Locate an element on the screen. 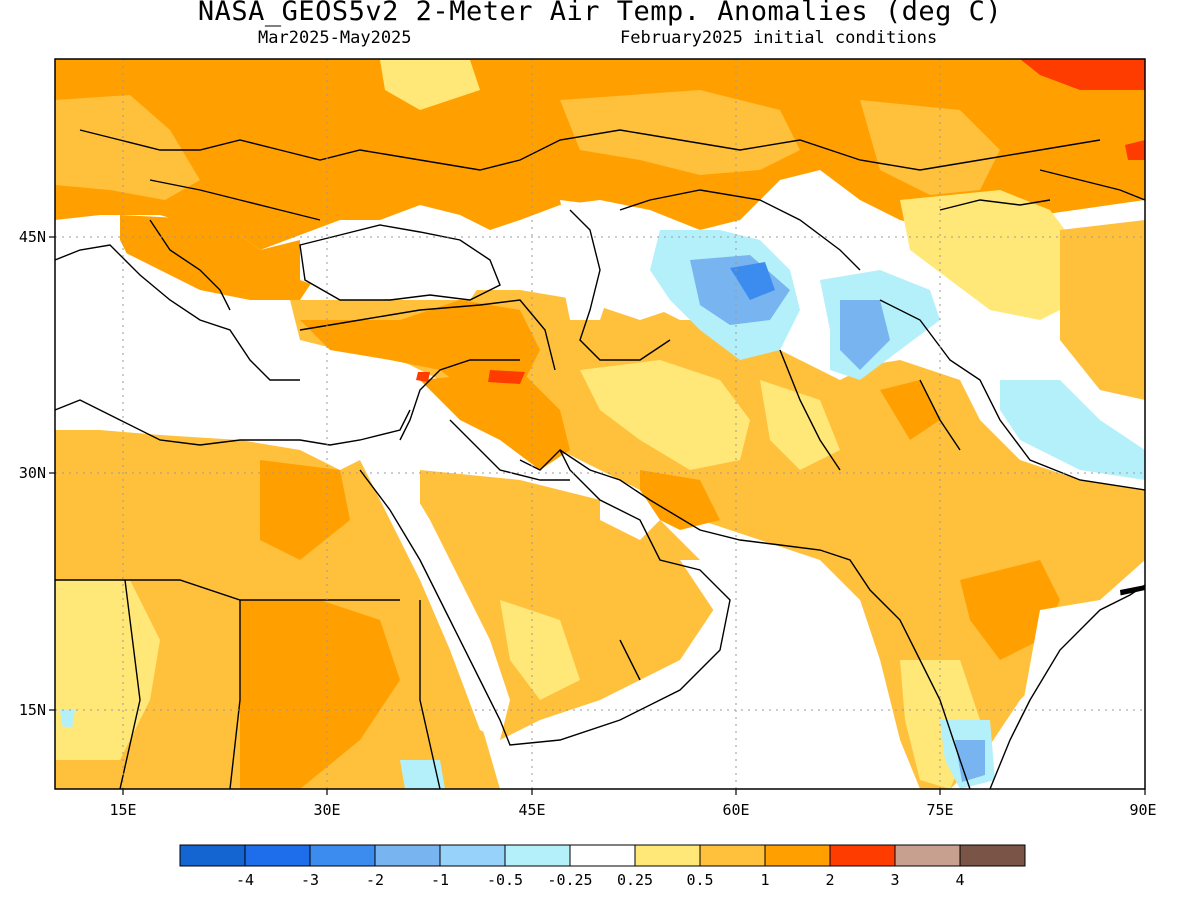  colorbar-label: -0.5 is located at coordinates (505, 880).